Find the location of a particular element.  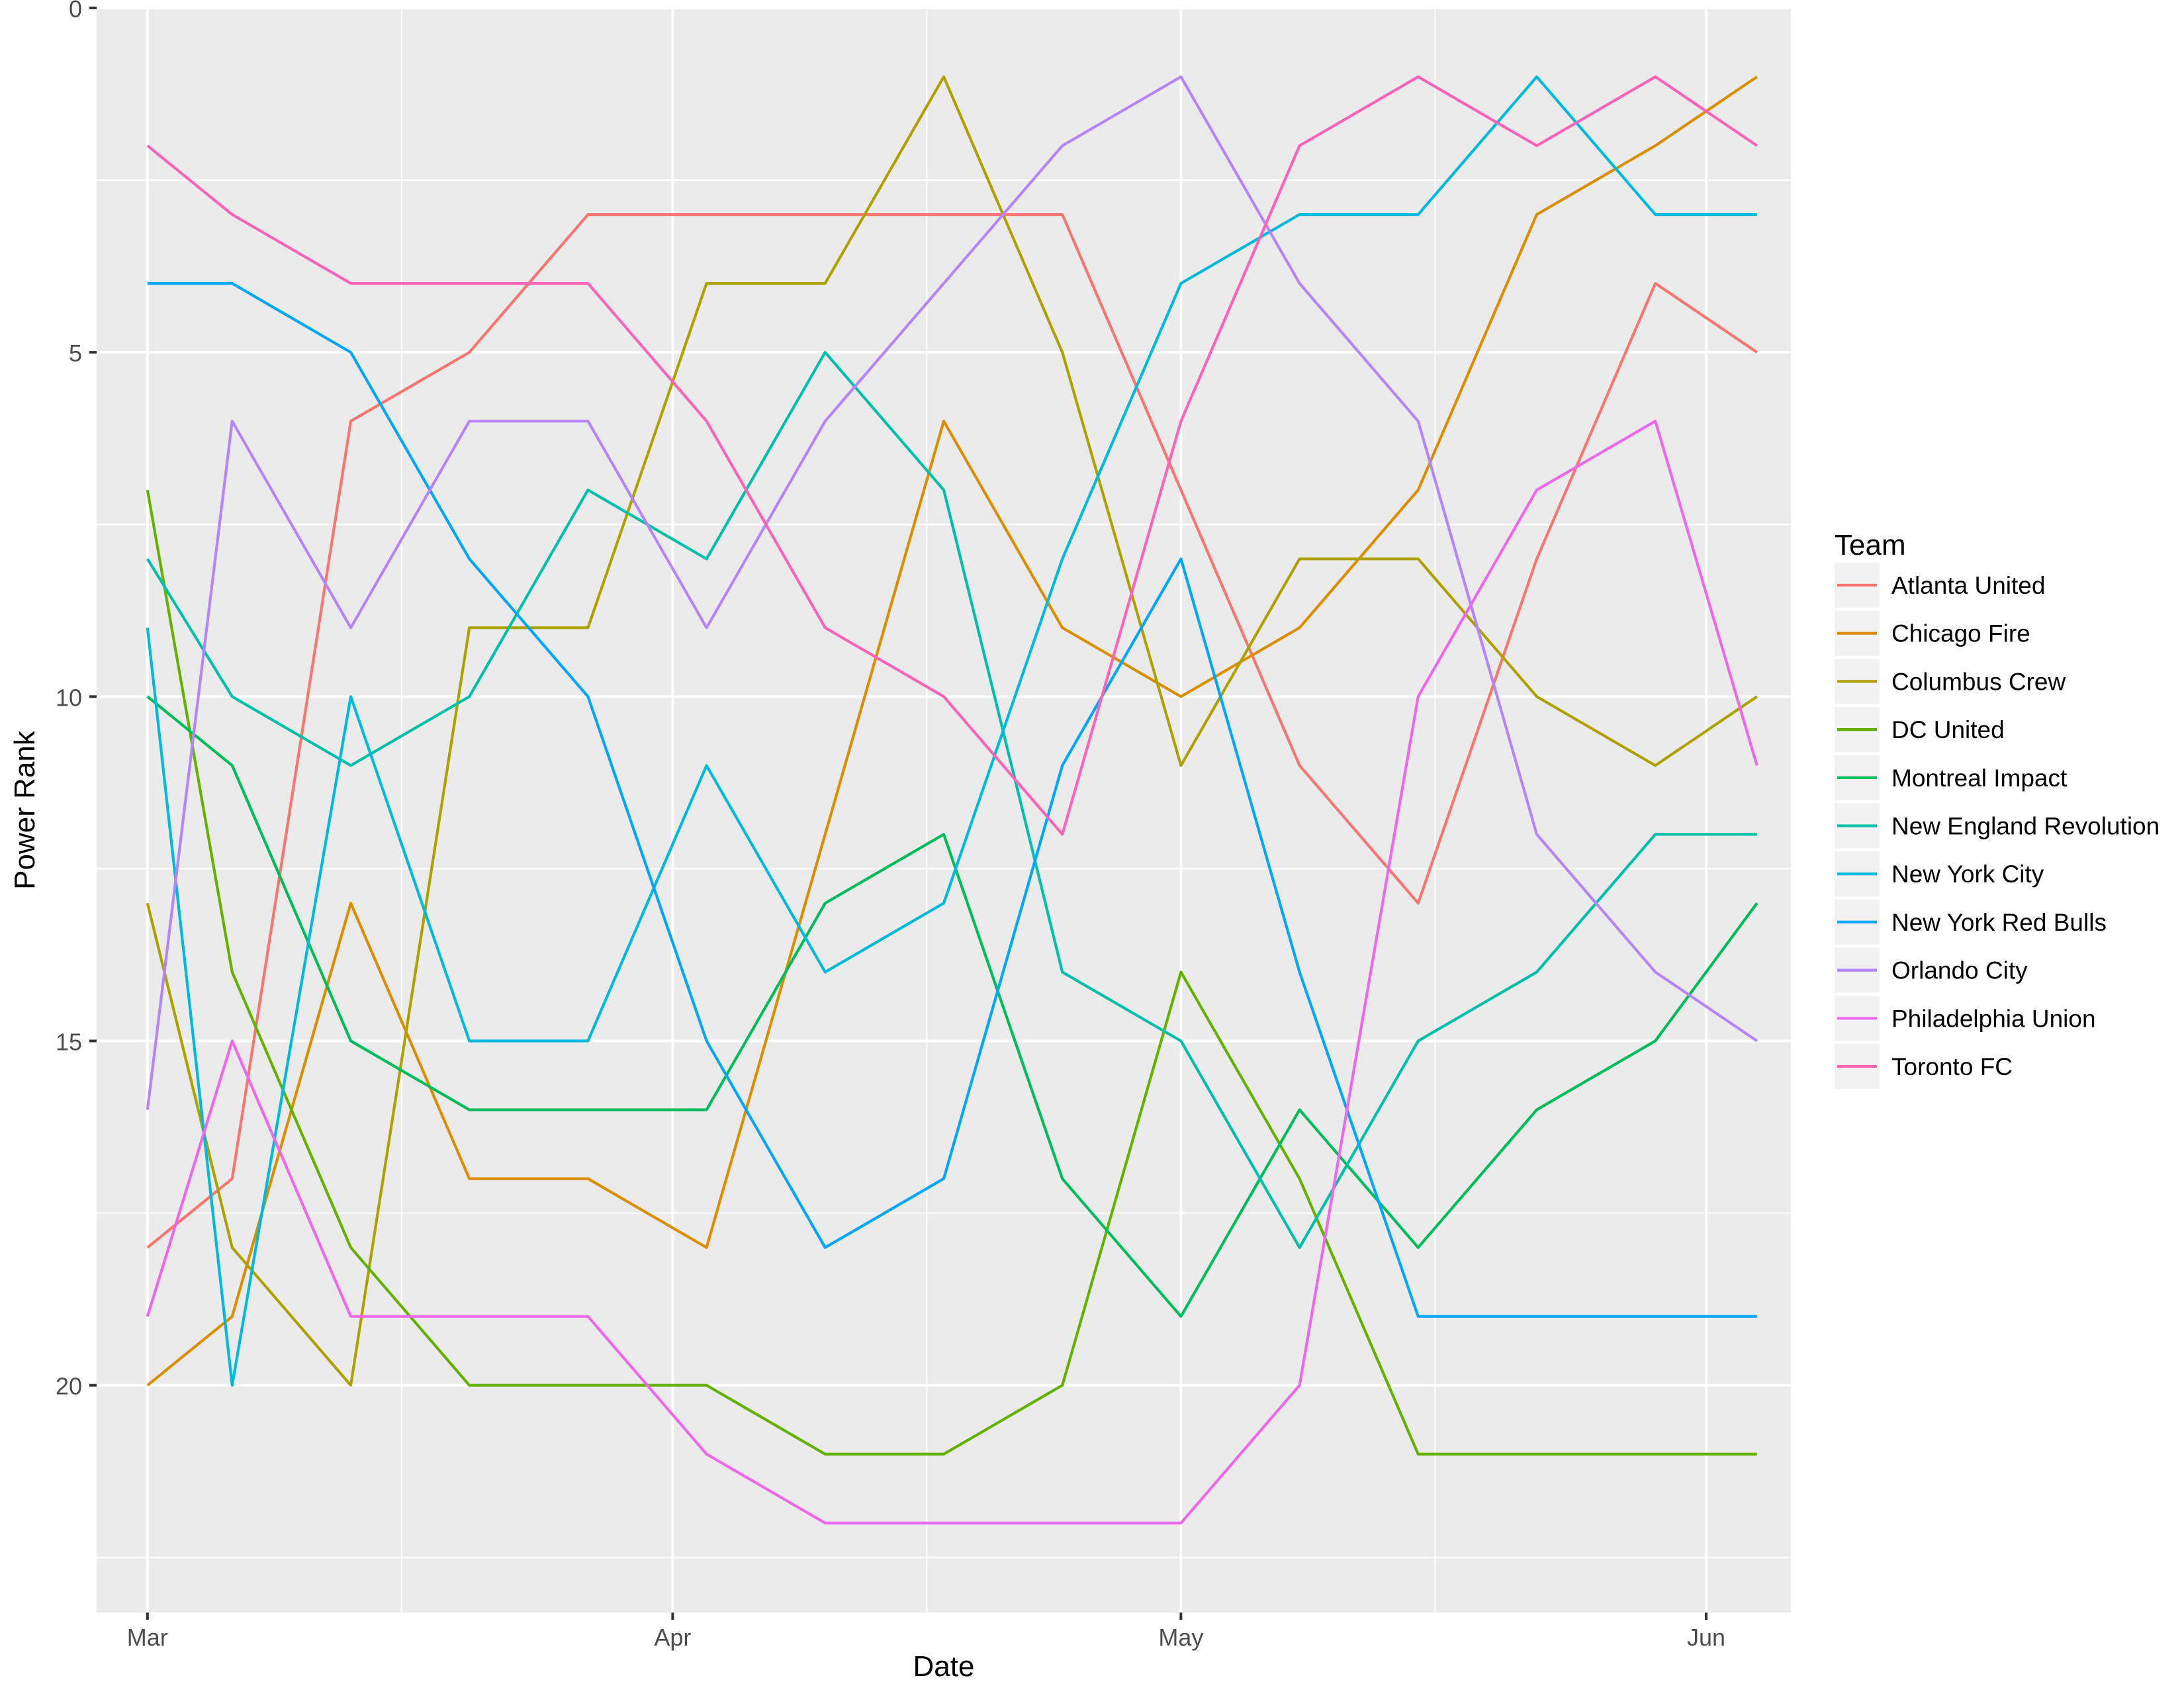

legend-item-toronto-fc: Toronto FC is located at coordinates (1924, 1066).